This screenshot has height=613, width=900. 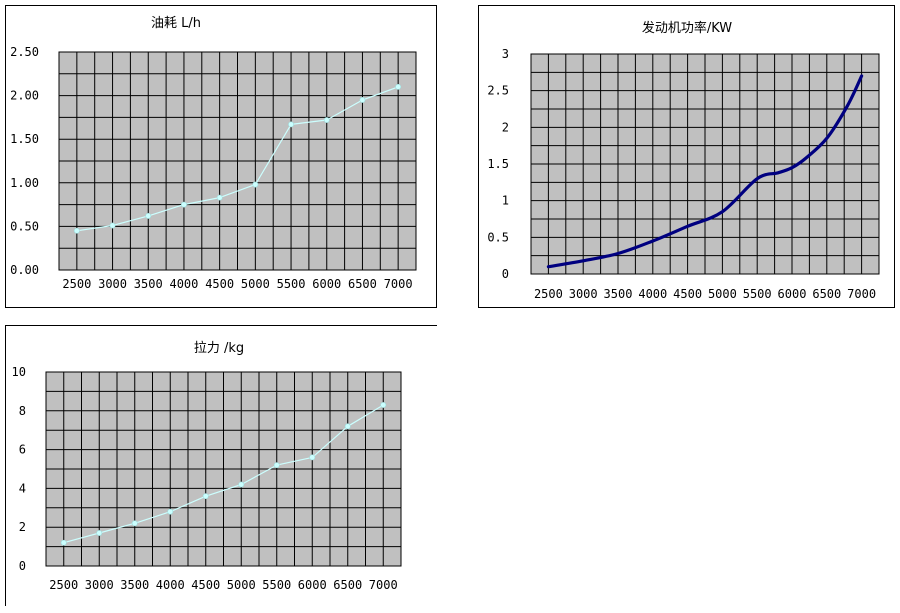 What do you see at coordinates (24, 139) in the screenshot?
I see `y-tick-label: 1.50` at bounding box center [24, 139].